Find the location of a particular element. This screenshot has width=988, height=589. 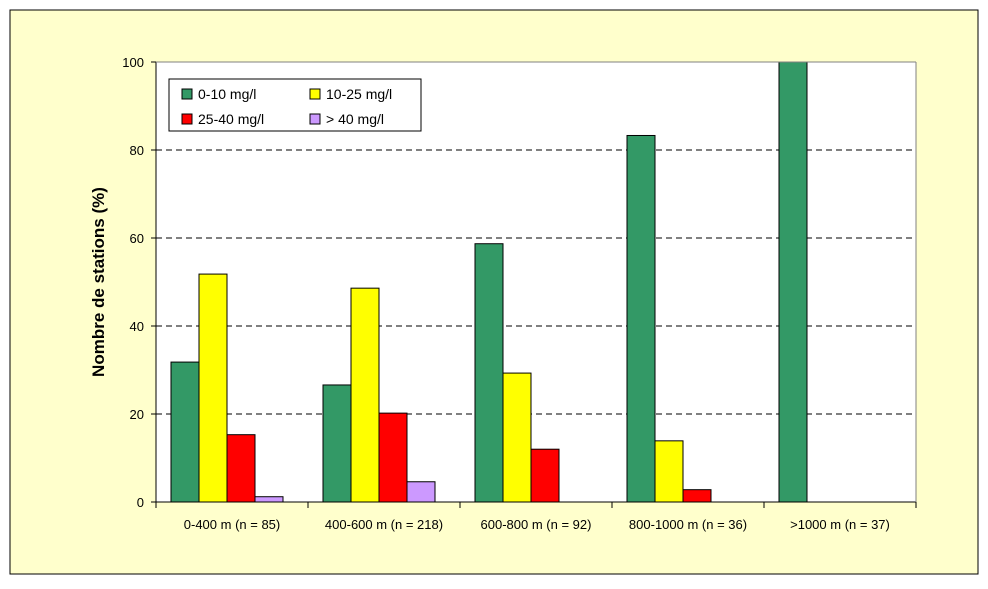

legend-box is located at coordinates (295, 105).